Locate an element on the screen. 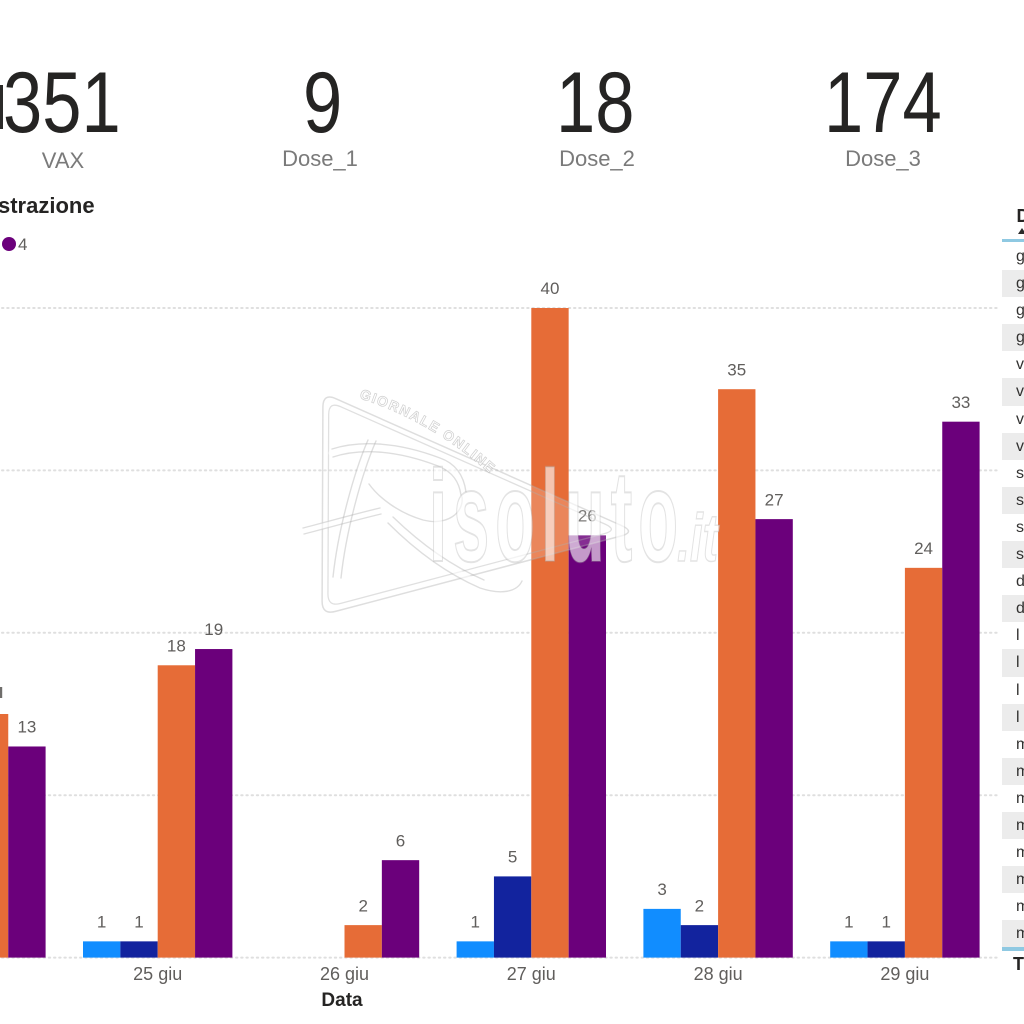  svg-text: 29 giu is located at coordinates (904, 974).